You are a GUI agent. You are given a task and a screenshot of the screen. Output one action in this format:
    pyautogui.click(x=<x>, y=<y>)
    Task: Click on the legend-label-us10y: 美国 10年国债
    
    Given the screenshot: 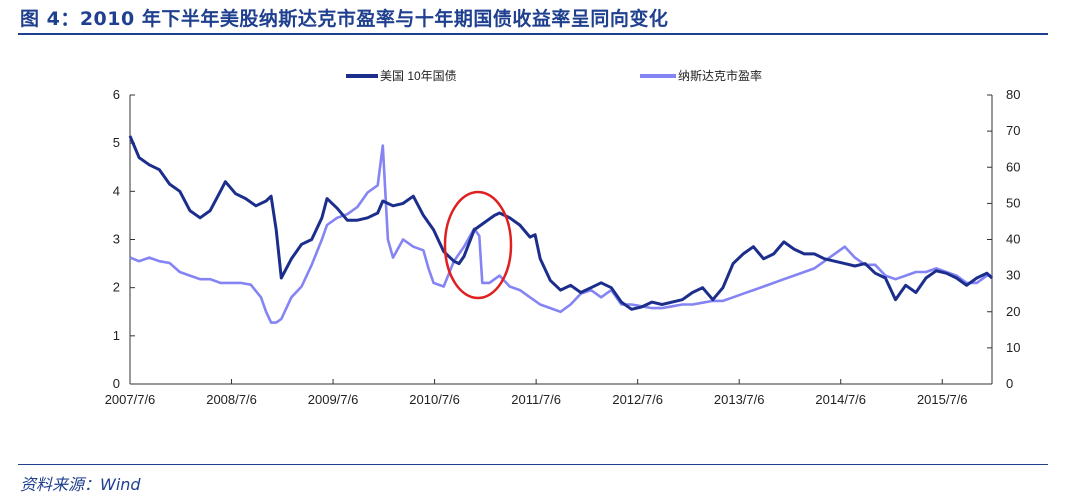 What is the action you would take?
    pyautogui.click(x=418, y=76)
    